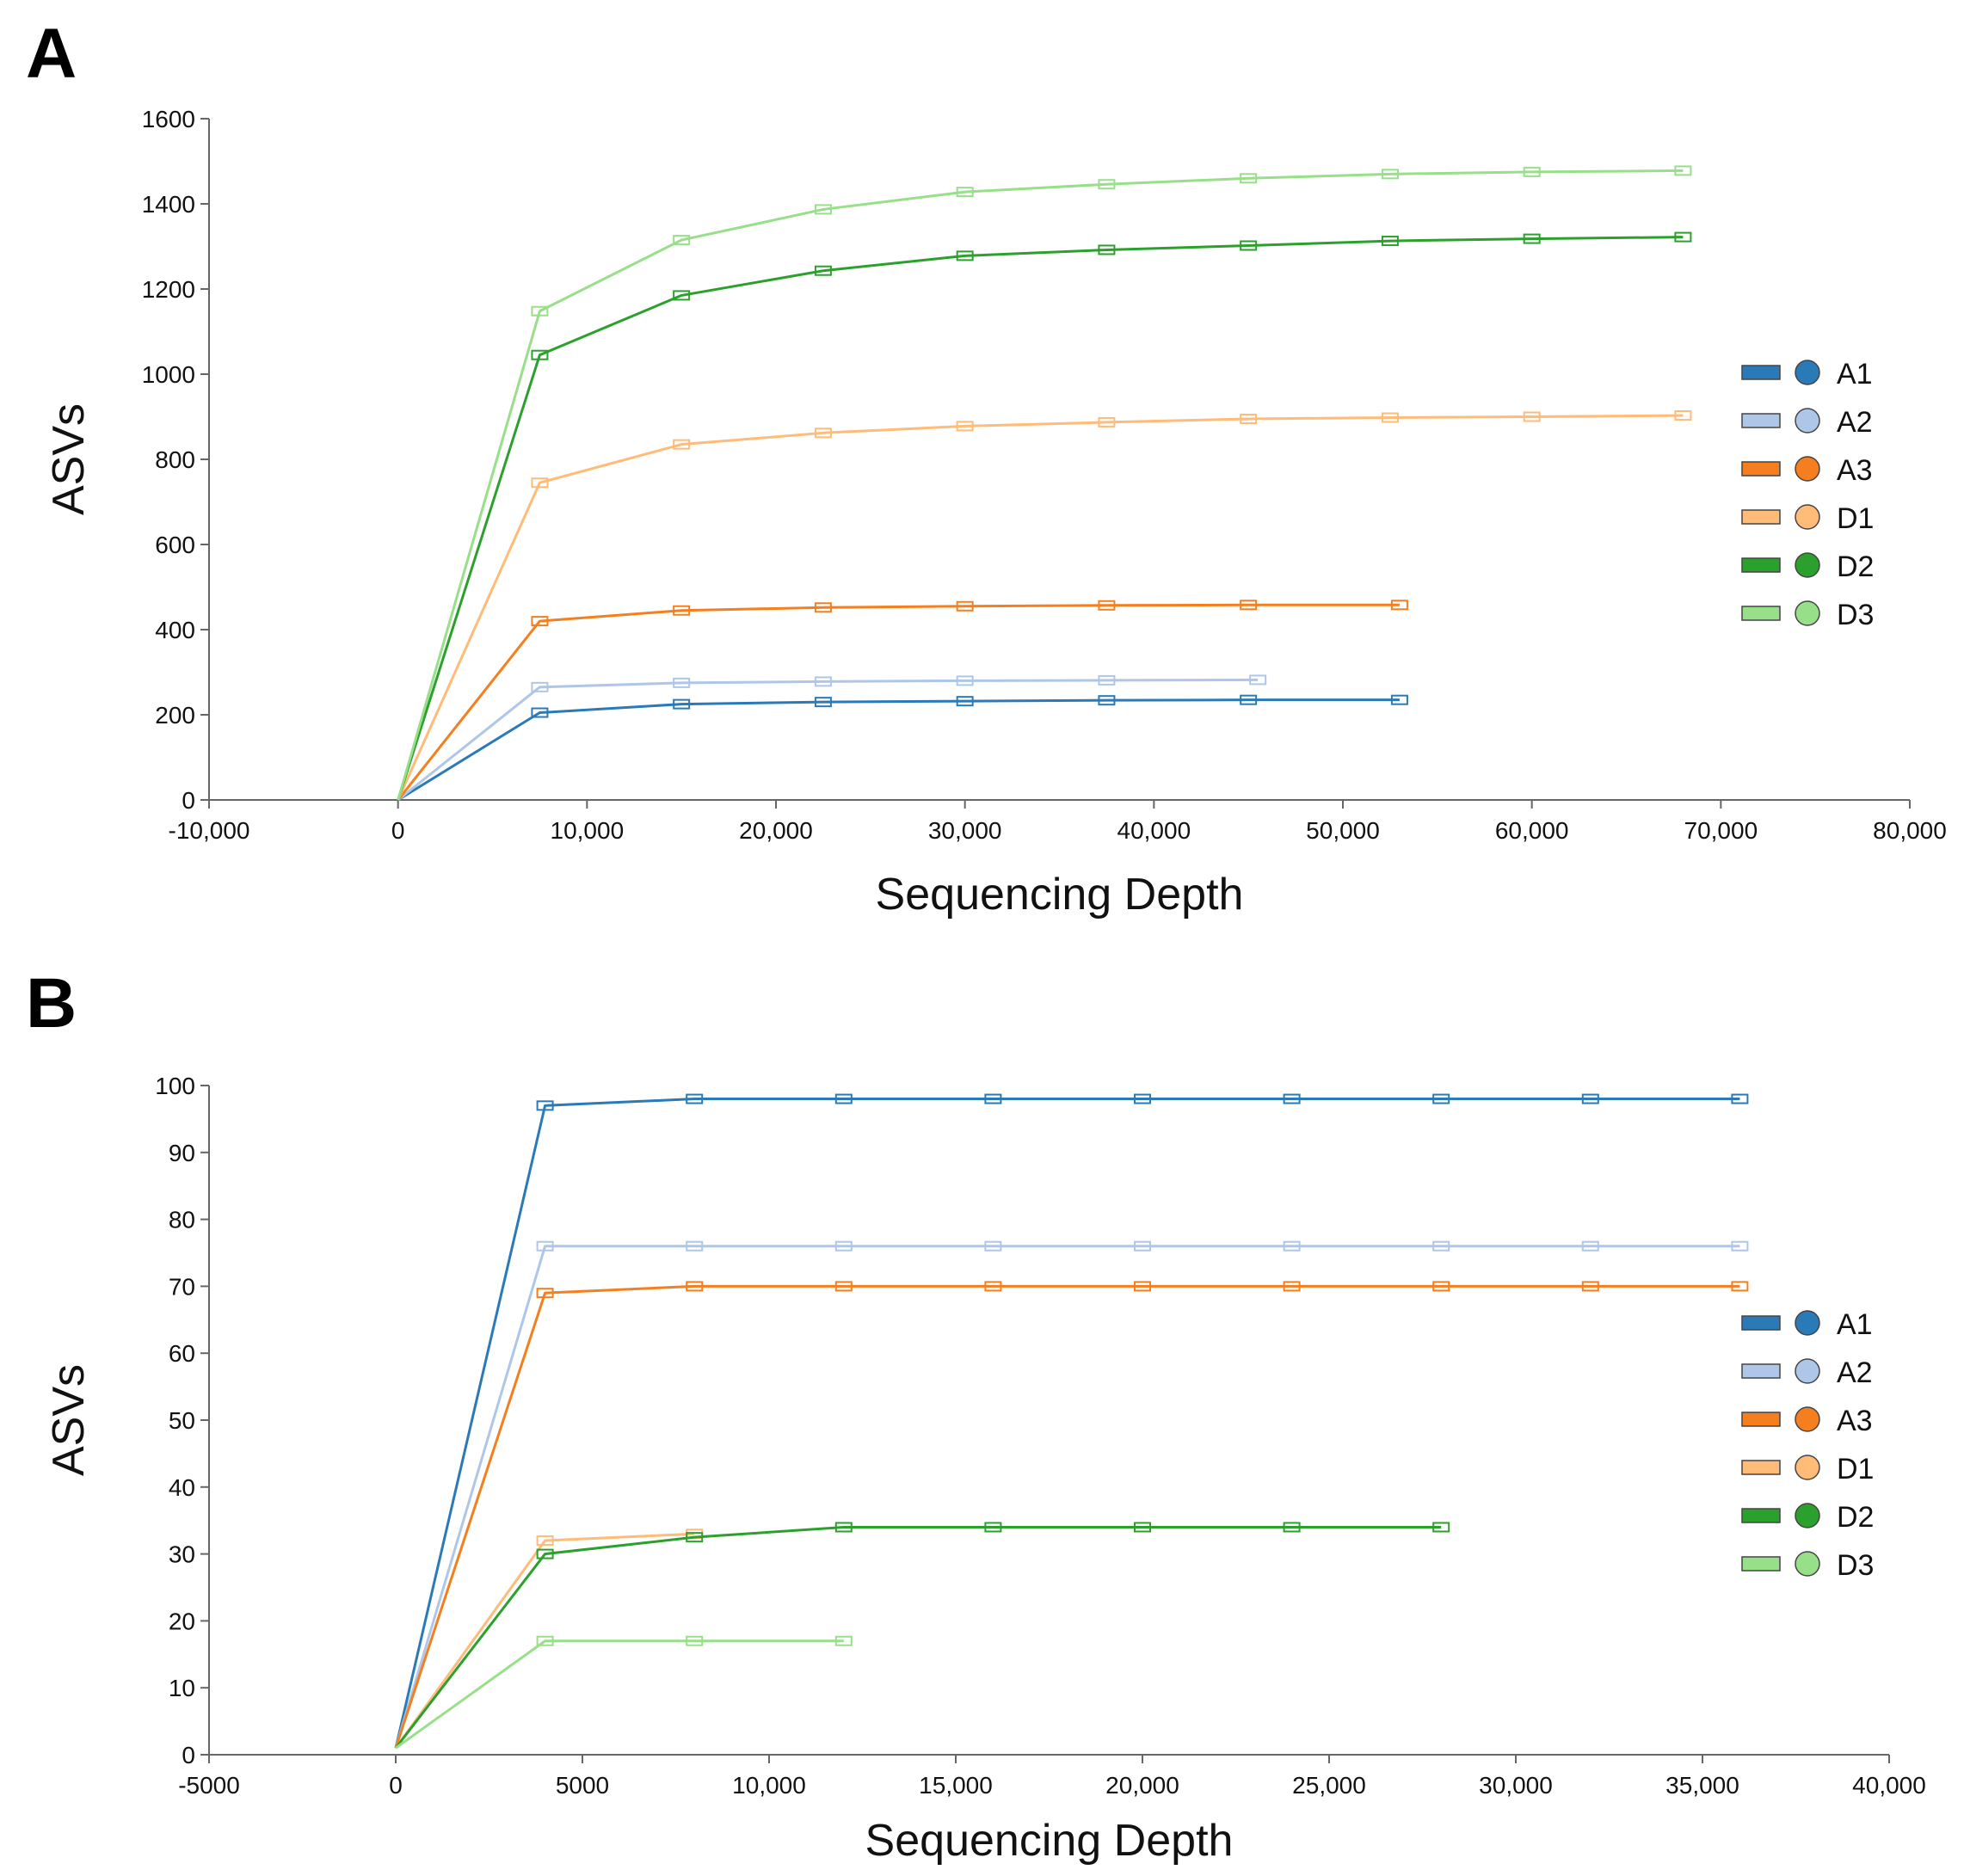  What do you see at coordinates (1807, 566) in the screenshot?
I see `legend-item-D2: D2` at bounding box center [1807, 566].